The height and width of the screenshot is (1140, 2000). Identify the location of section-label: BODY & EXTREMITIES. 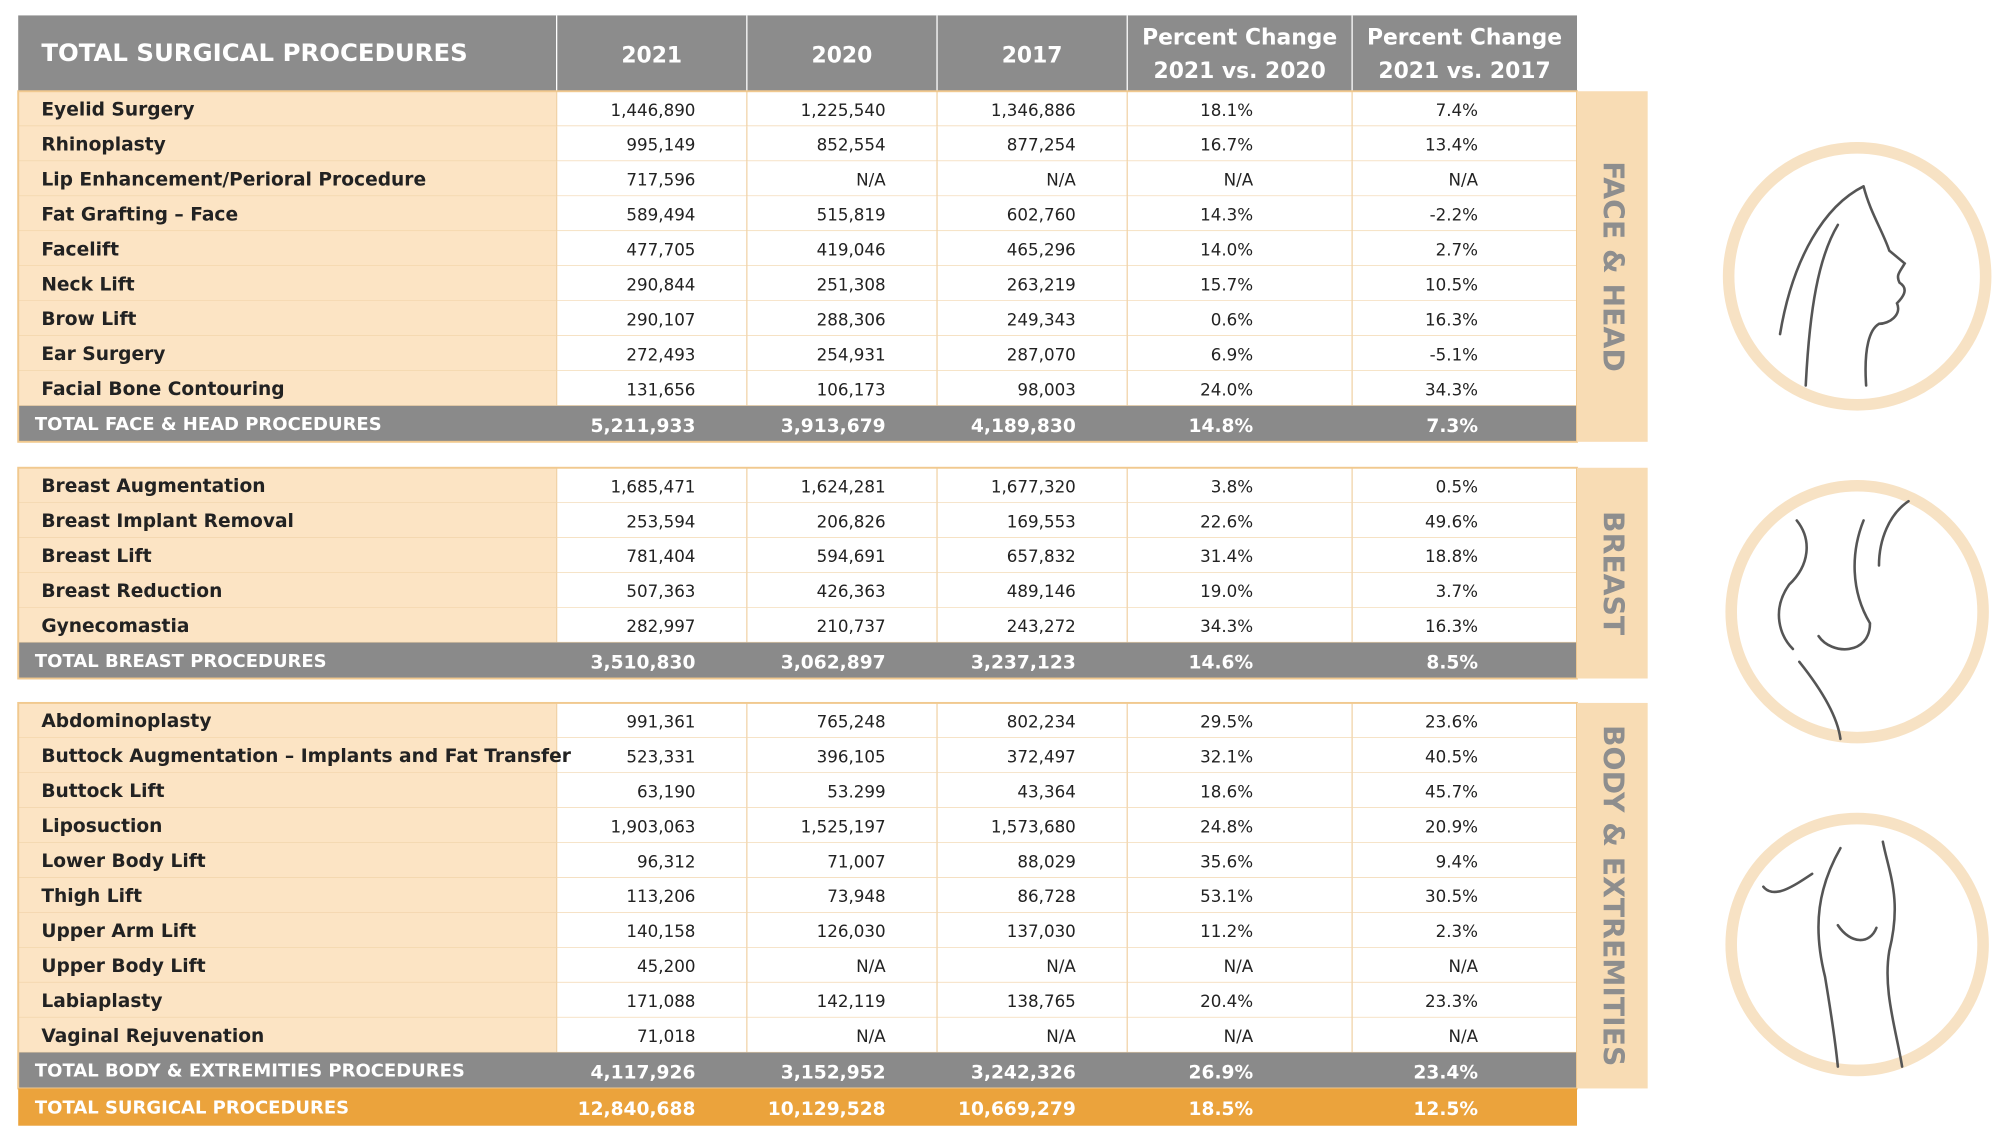
(1613, 895).